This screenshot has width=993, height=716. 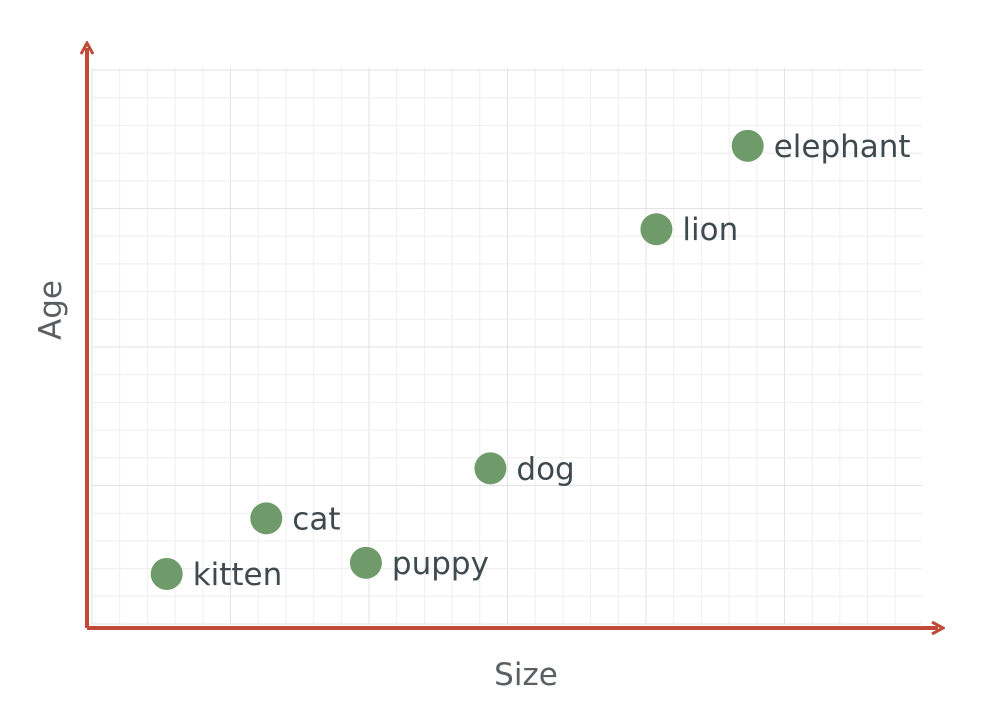 What do you see at coordinates (51, 310) in the screenshot?
I see `y-axis-label: Age` at bounding box center [51, 310].